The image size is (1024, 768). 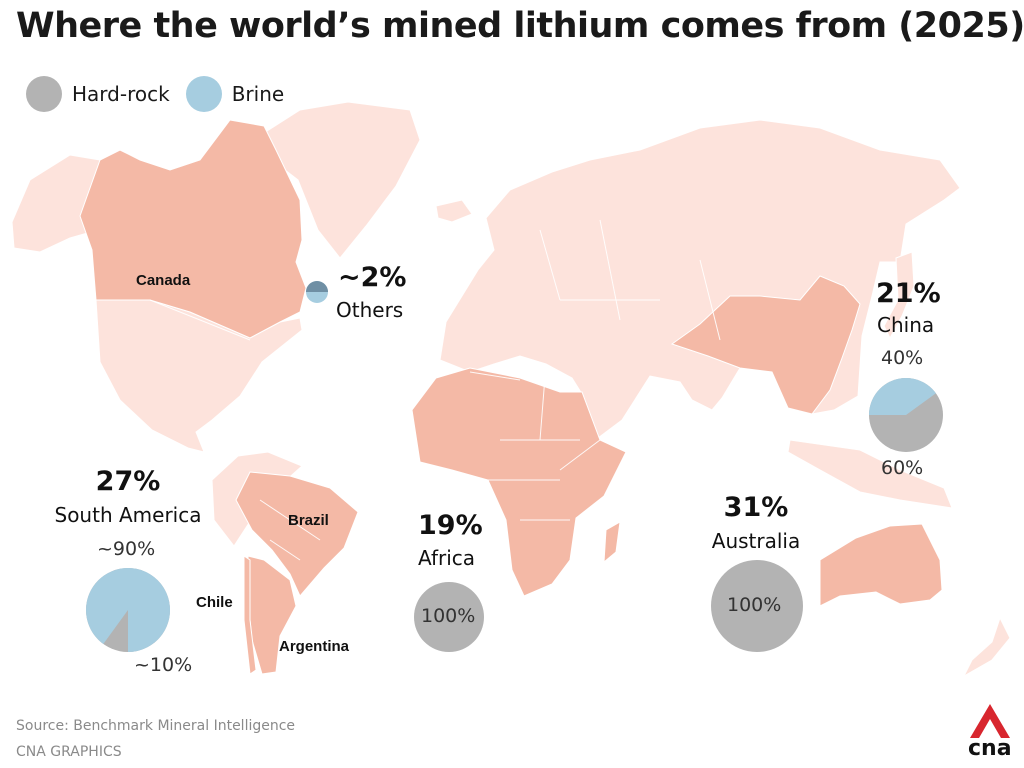 I want to click on china-pie-brine, so click(x=902, y=396).